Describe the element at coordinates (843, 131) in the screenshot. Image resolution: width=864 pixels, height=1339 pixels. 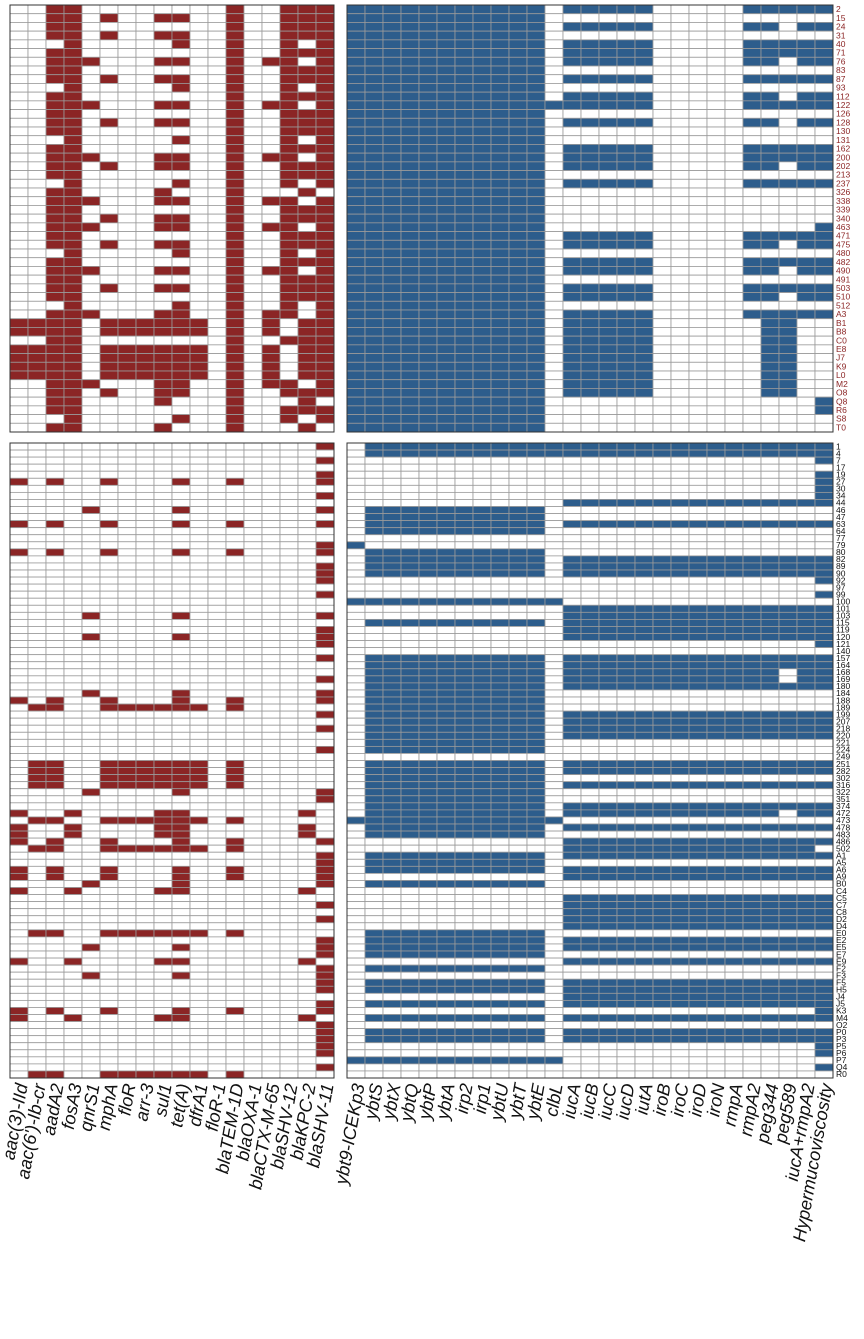
I see `row-label: 130` at that location.